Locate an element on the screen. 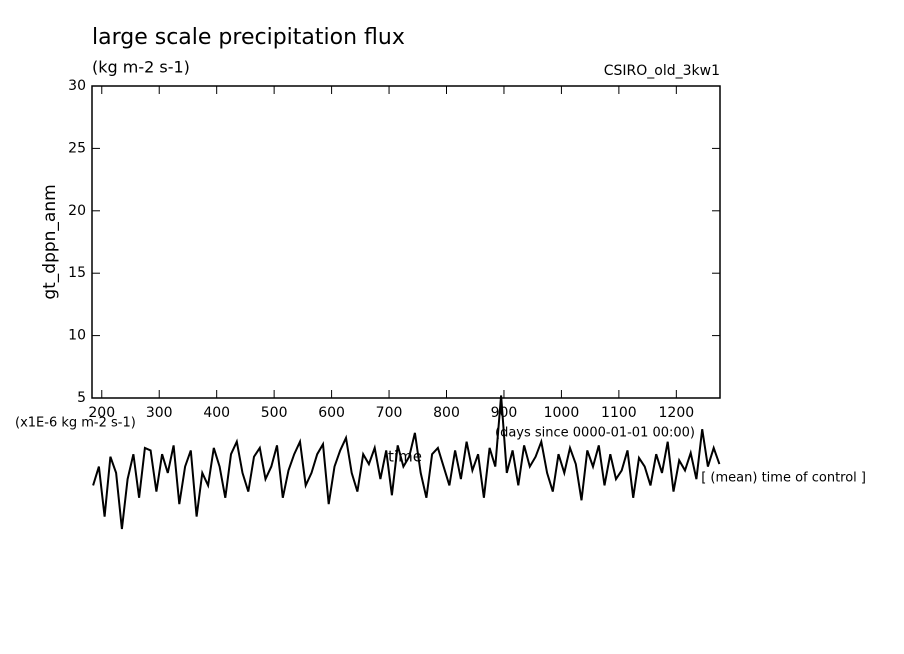 This screenshot has width=904, height=654. x-unit-label: (days since 0000-01-01 00:00) is located at coordinates (595, 433).